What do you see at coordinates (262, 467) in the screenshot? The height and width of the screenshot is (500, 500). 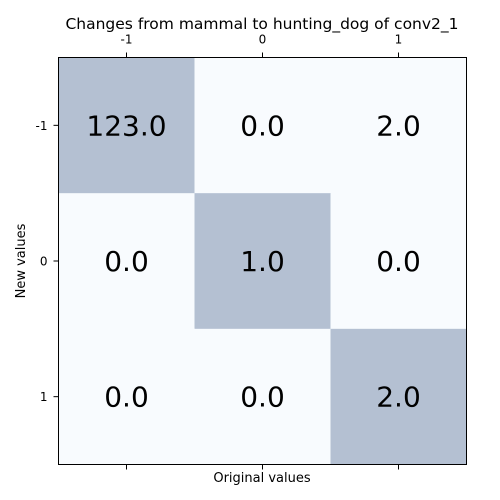 I see `x-axis-bottom-ticks` at bounding box center [262, 467].